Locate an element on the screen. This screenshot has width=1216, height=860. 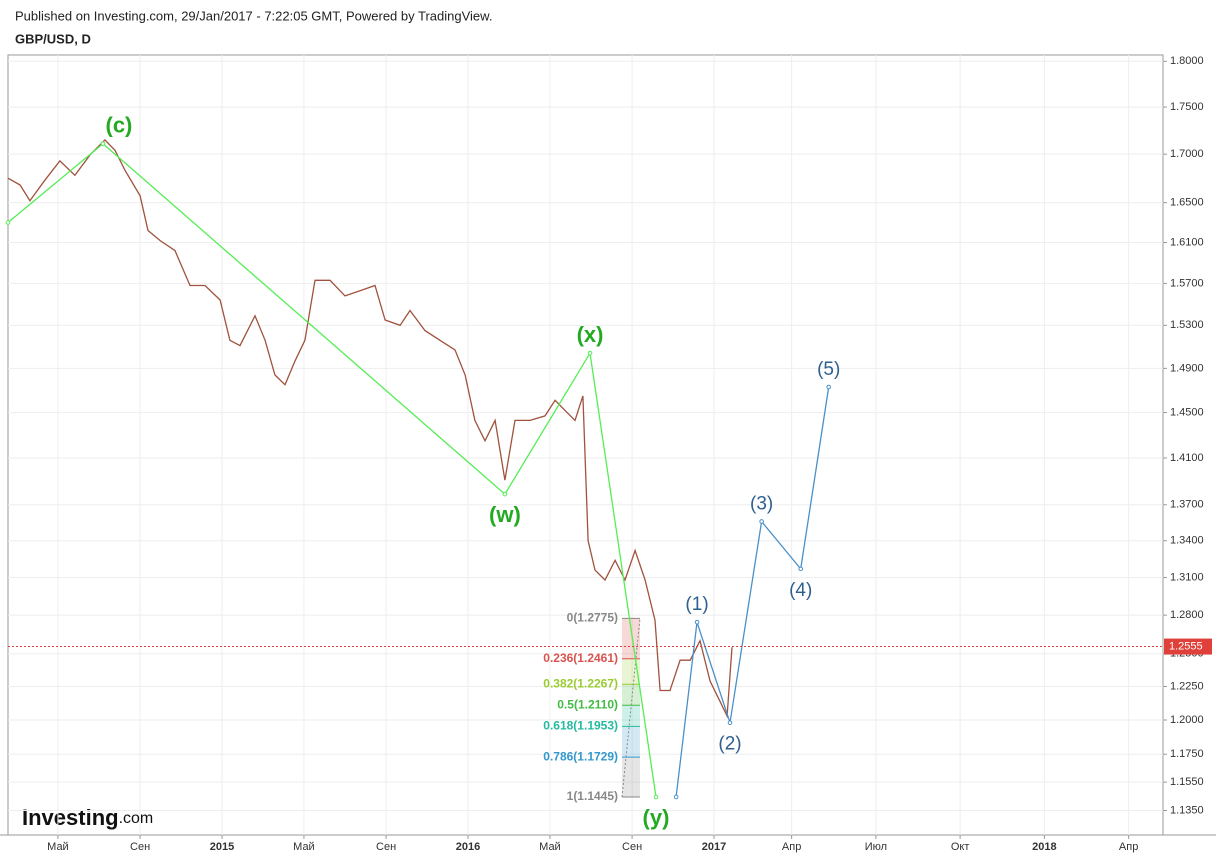
y-tick-label: 1.2000 is located at coordinates (1187, 720).